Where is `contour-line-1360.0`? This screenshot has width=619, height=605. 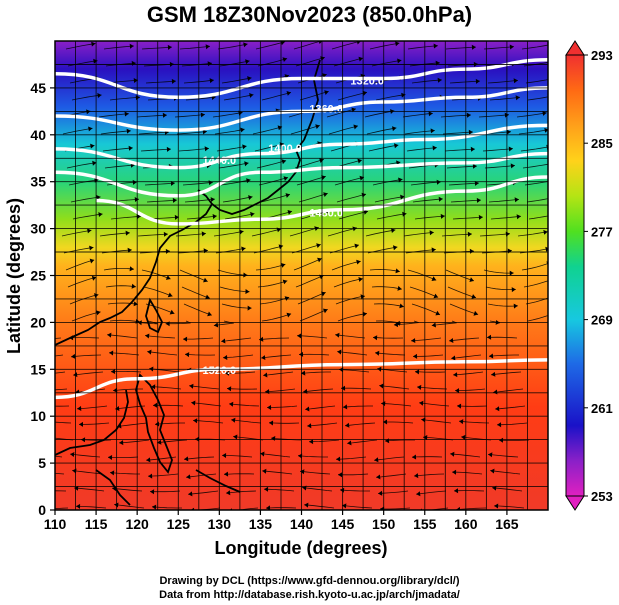
contour-line-1360.0 is located at coordinates (301, 109).